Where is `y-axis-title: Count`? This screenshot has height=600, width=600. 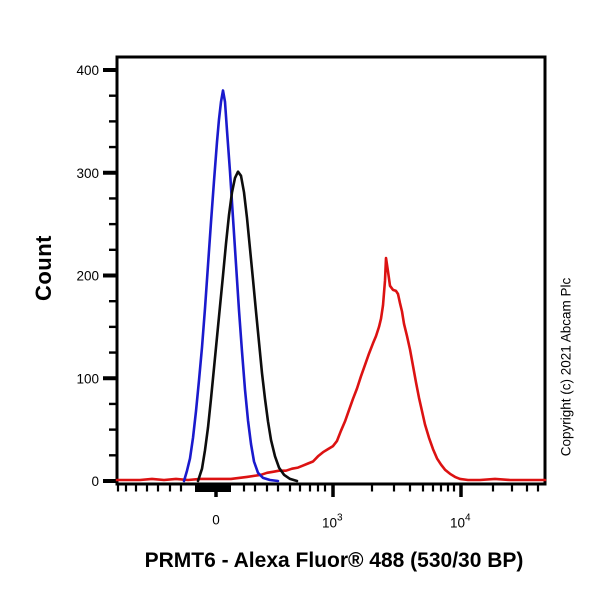 y-axis-title: Count is located at coordinates (43, 268).